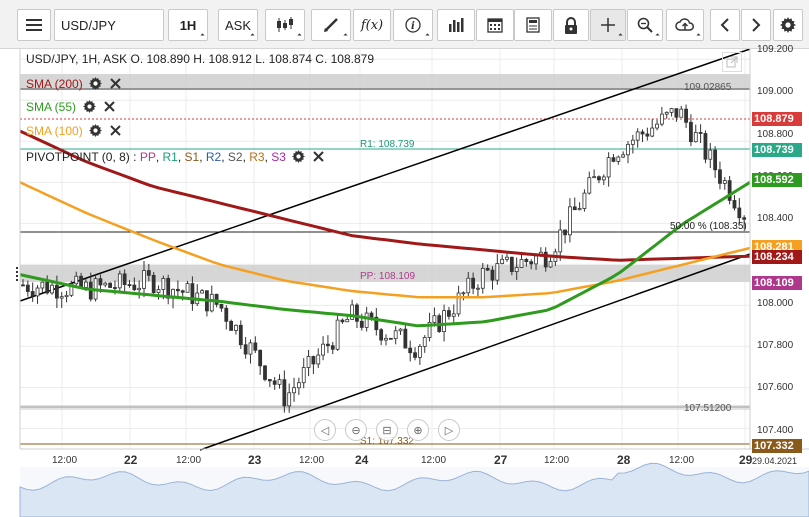 The image size is (809, 517). What do you see at coordinates (387, 430) in the screenshot?
I see `reset-zoom-icon: ⊟` at bounding box center [387, 430].